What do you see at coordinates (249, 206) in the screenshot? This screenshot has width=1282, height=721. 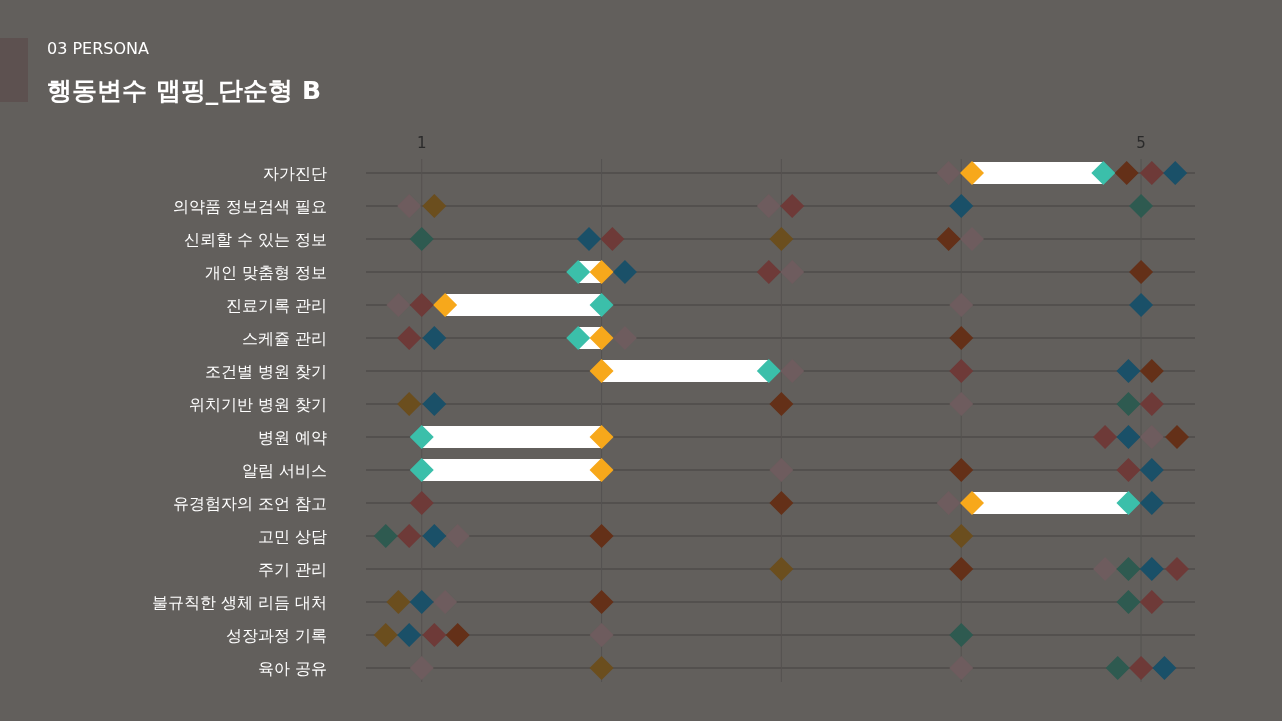 I see `y-tick-label: 의약품 정보검색 필요` at bounding box center [249, 206].